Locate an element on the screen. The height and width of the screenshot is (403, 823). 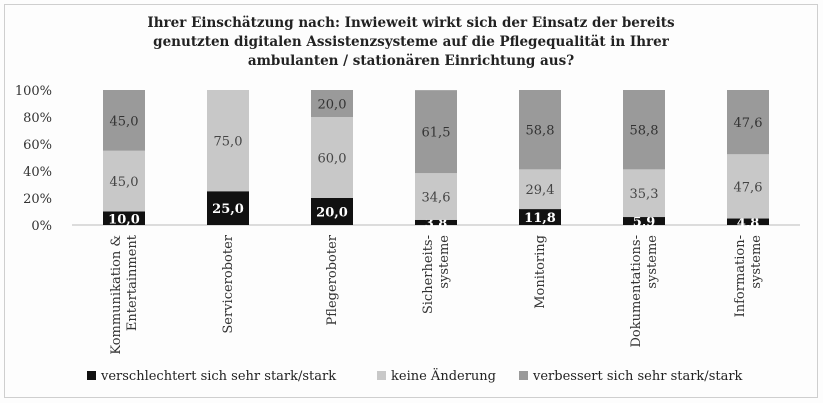
category-label: Sicherheits-systeme is located at coordinates (436, 274).